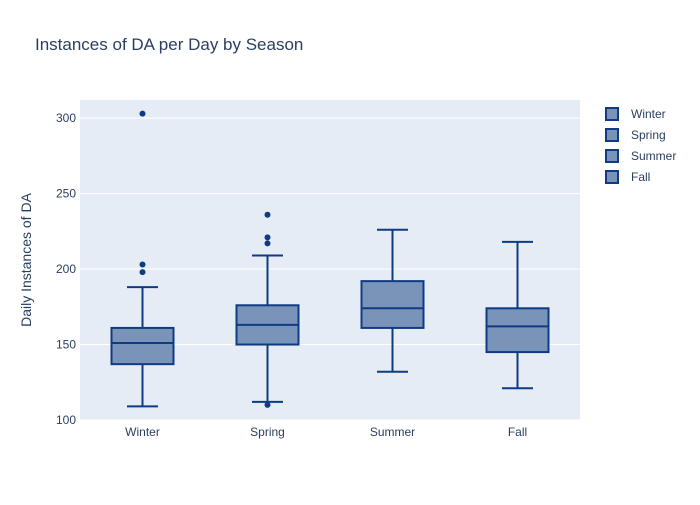 The height and width of the screenshot is (505, 700). What do you see at coordinates (267, 309) in the screenshot?
I see `box-spring` at bounding box center [267, 309].